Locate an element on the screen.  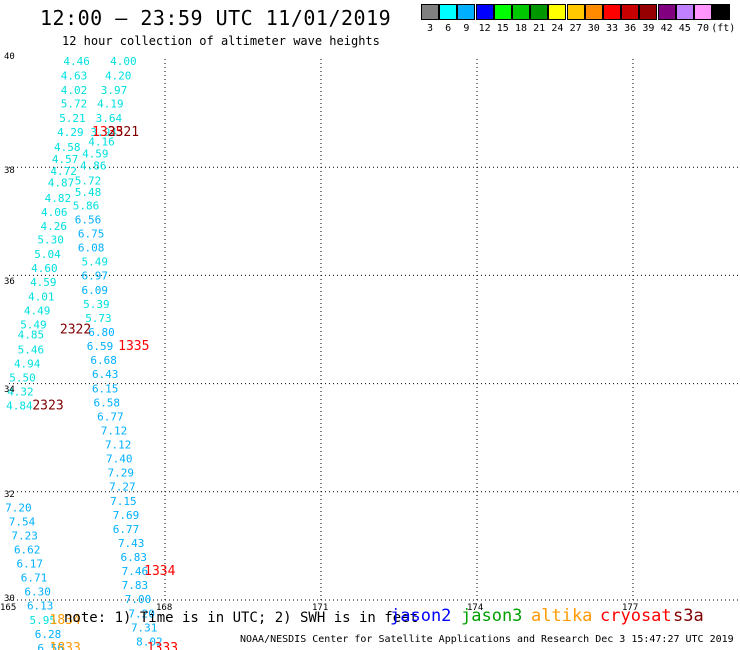
map-title: 12:00 – 23:59 UTC 11/01/2019 is located at coordinates (216, 18).